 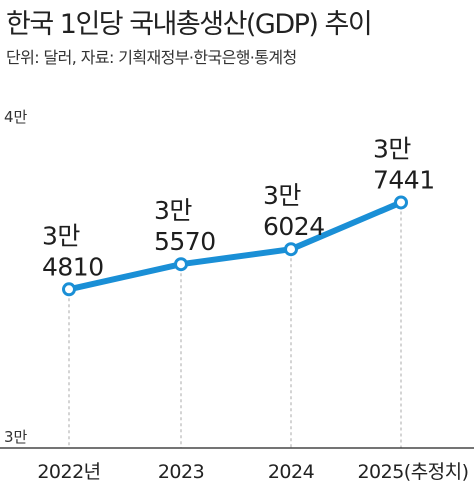 I want to click on x-tick-label: 2023, so click(x=181, y=472).